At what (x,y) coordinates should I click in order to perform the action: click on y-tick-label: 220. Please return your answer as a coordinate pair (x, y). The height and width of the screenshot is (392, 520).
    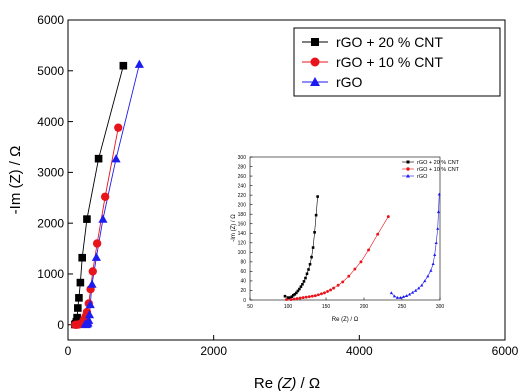
    Looking at the image, I should click on (242, 196).